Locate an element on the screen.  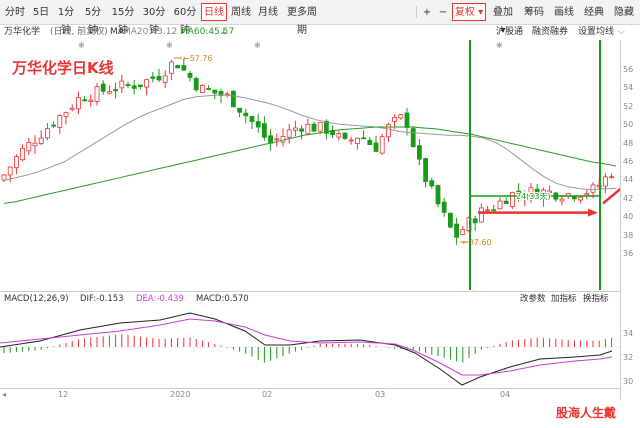
scroll-left-icon: ◂ is located at coordinates (4, 394).